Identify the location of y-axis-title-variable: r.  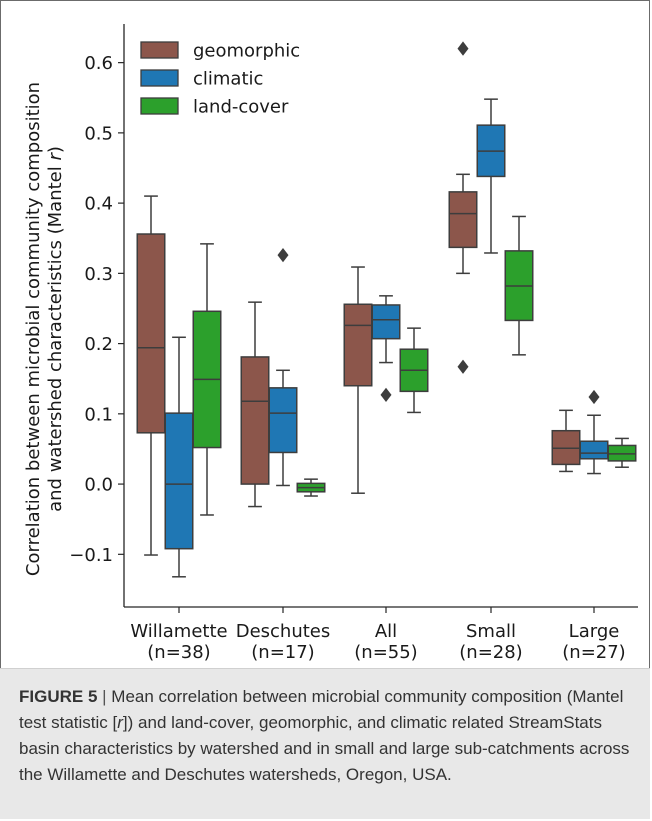
(55, 156).